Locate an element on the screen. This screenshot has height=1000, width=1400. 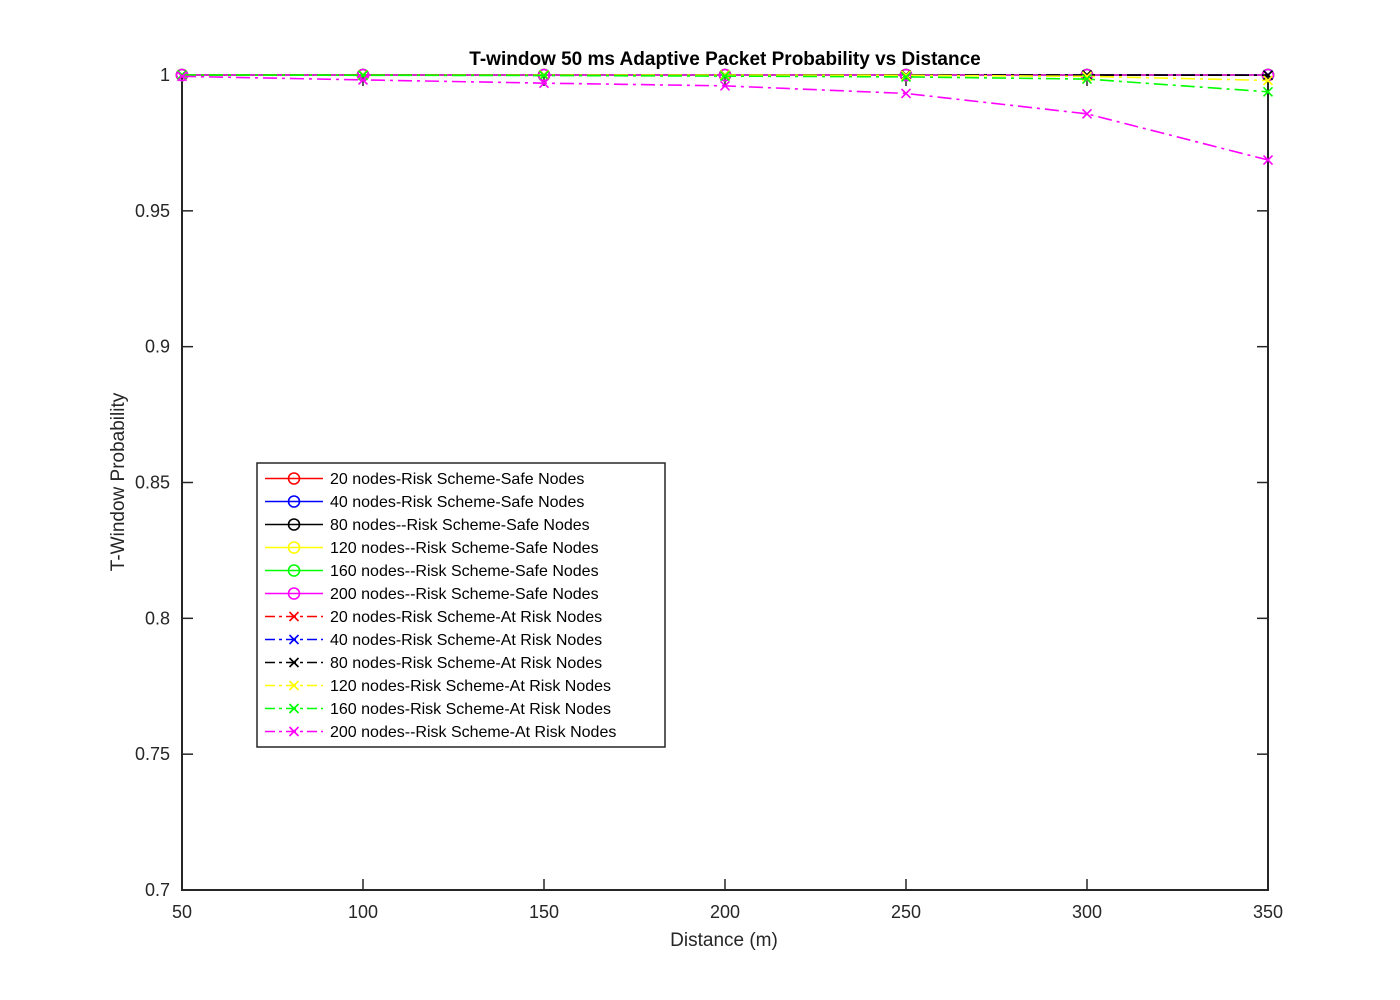
legend-item: 200 nodes--Risk Scheme-Safe Nodes is located at coordinates (432, 594).